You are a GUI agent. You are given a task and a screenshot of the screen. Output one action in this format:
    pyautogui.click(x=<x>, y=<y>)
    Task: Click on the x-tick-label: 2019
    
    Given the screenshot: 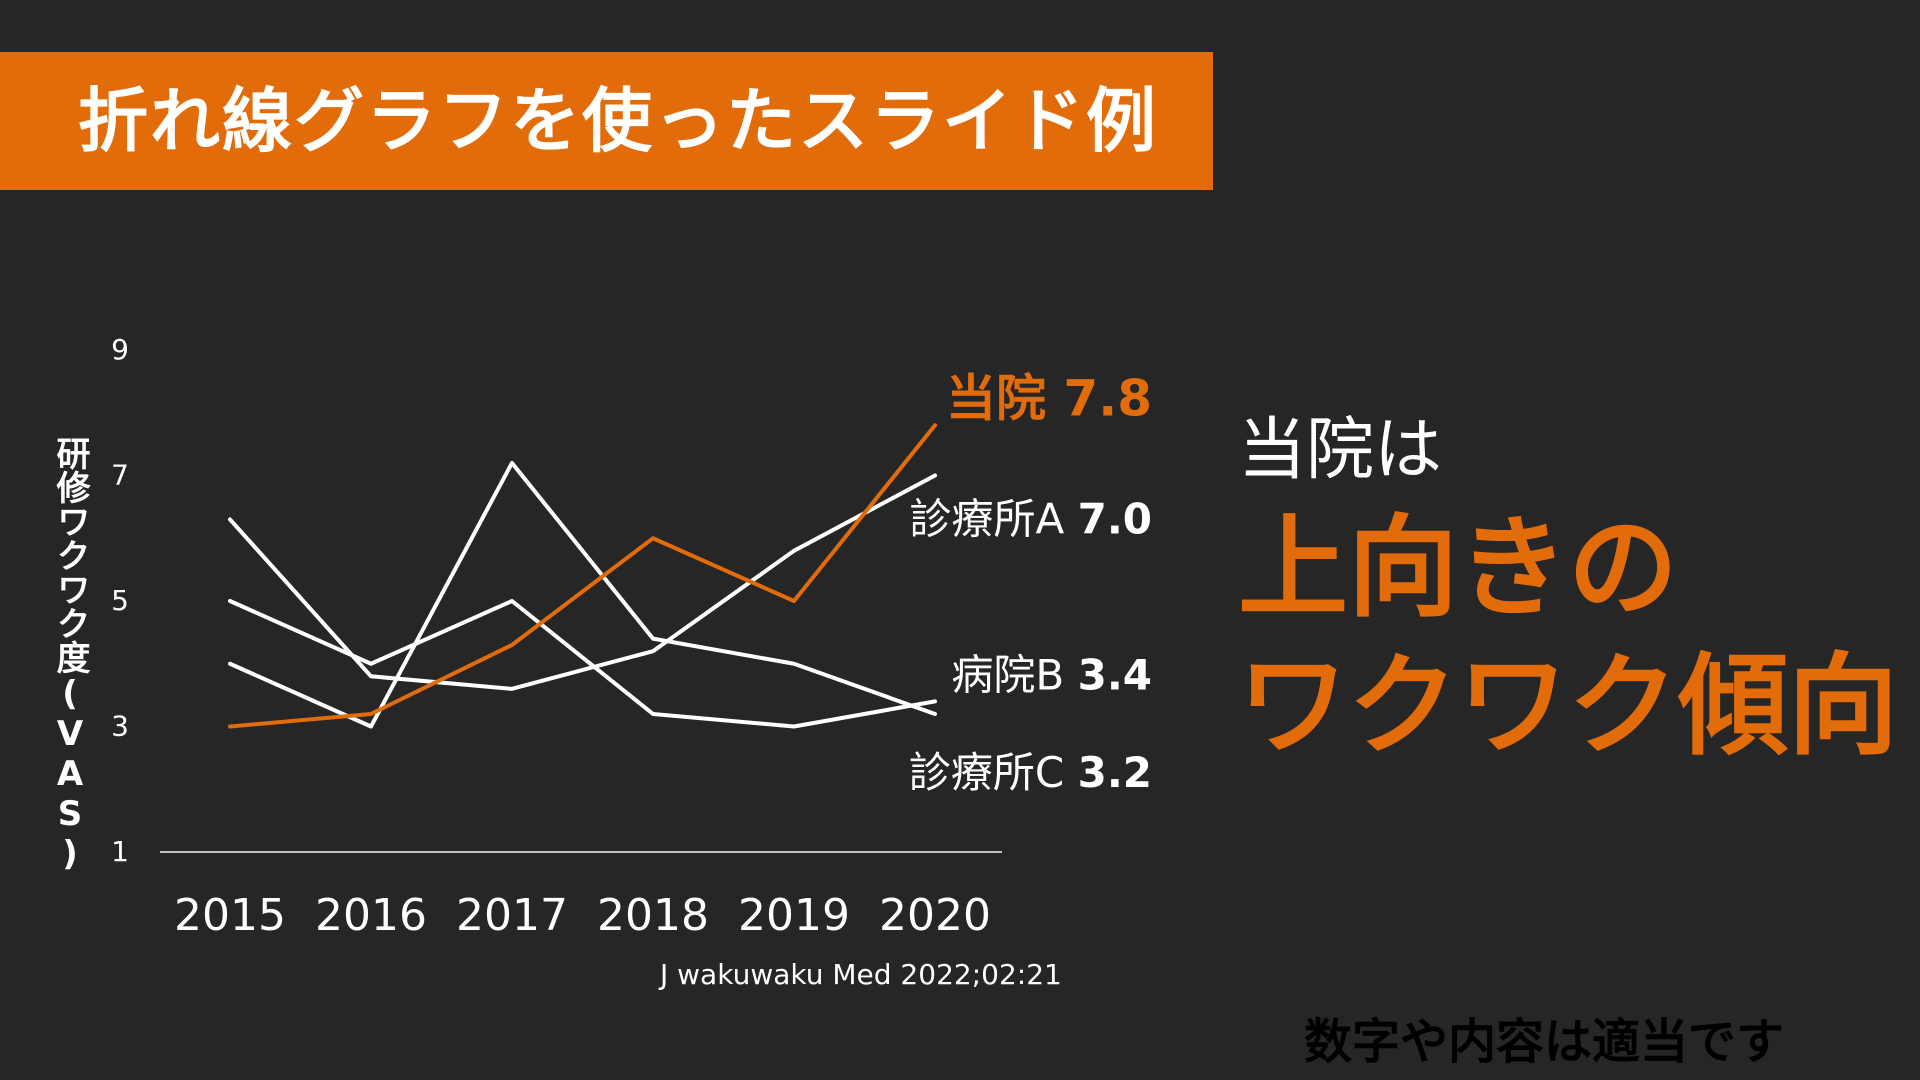 What is the action you would take?
    pyautogui.click(x=794, y=915)
    